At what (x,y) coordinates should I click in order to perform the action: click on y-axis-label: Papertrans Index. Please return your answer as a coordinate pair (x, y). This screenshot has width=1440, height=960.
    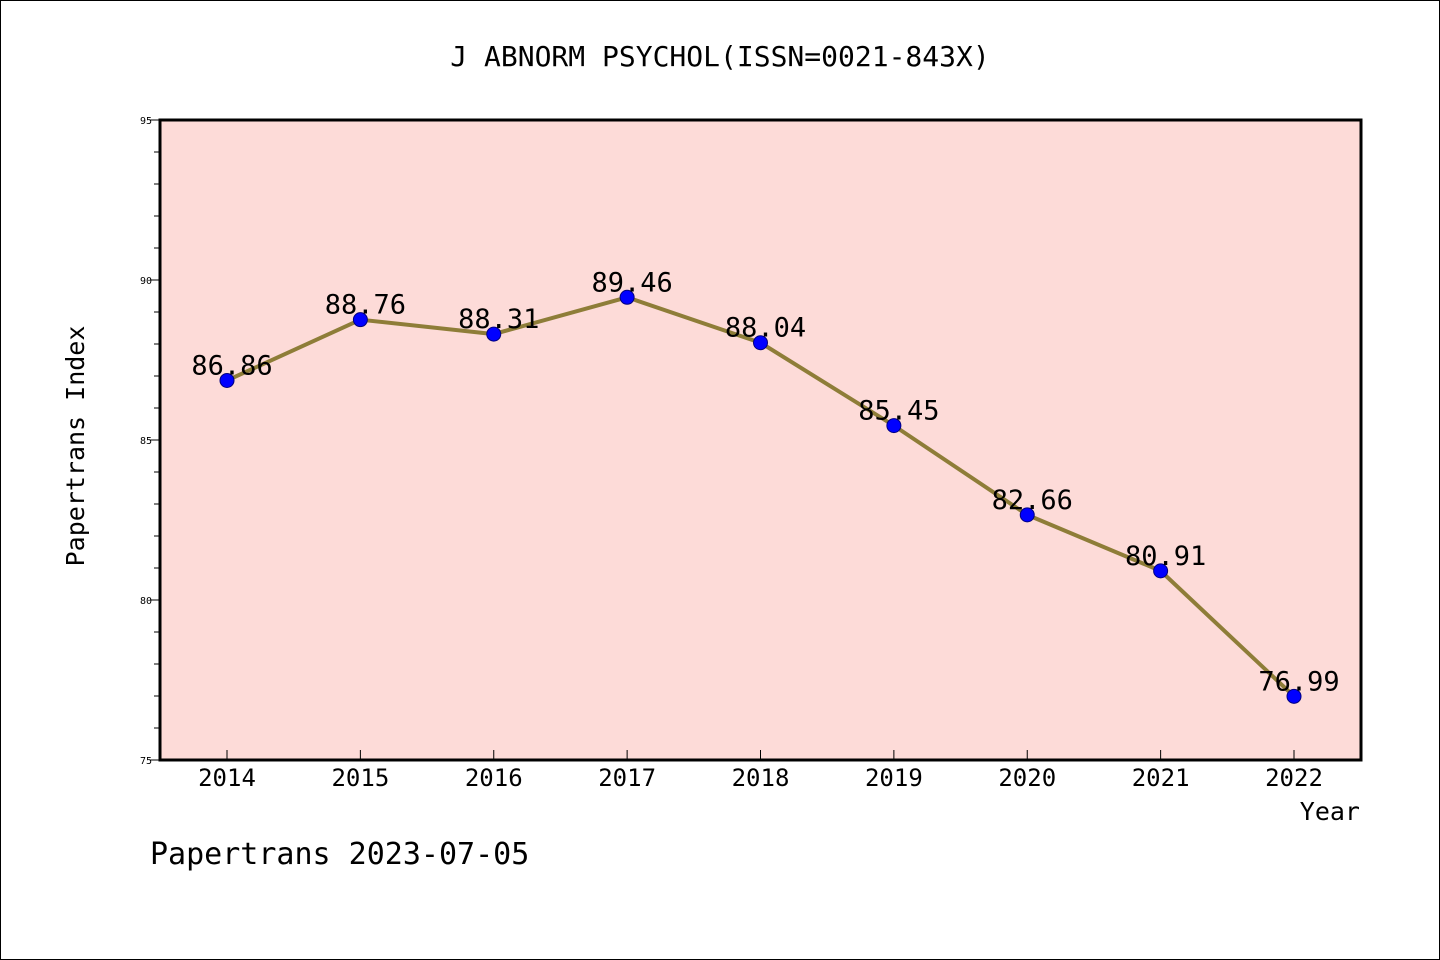
    Looking at the image, I should click on (75, 446).